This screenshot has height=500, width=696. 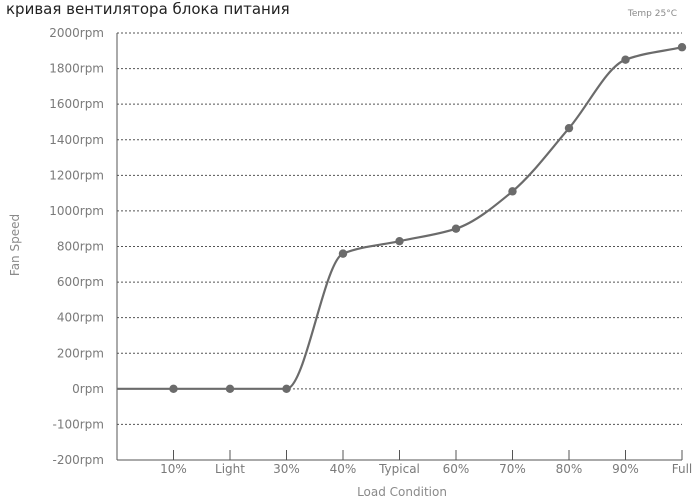 I want to click on x-tick-labels: 10% Light 30% 40% Typical 60% 70% 80% 90% Full, so click(x=426, y=469).